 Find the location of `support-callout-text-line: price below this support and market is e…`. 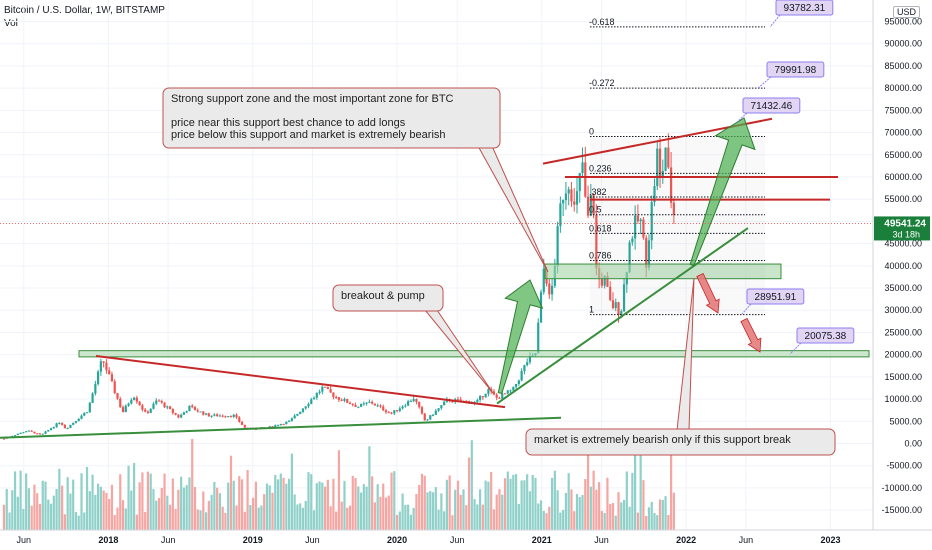

support-callout-text-line: price below this support and market is e… is located at coordinates (308, 135).